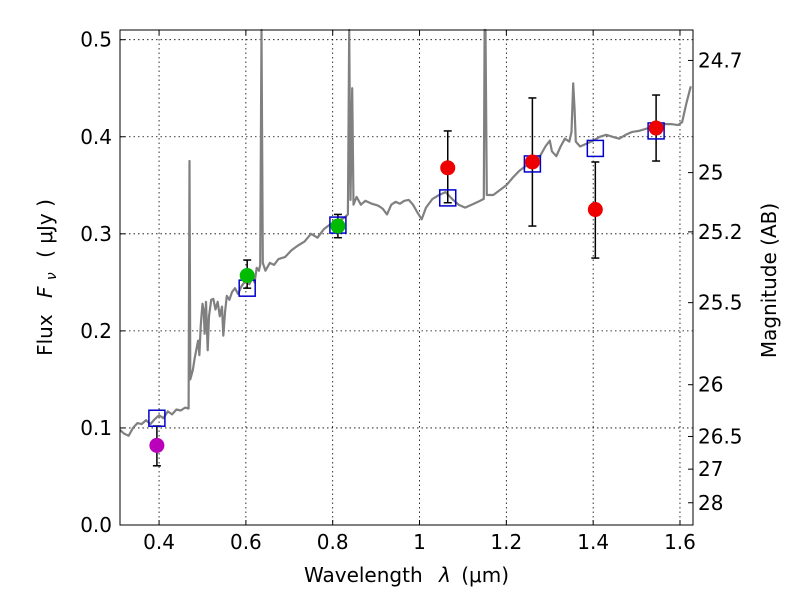 The image size is (800, 600). Describe the element at coordinates (52, 276) in the screenshot. I see `y-axis-label-subscript: ν` at that location.